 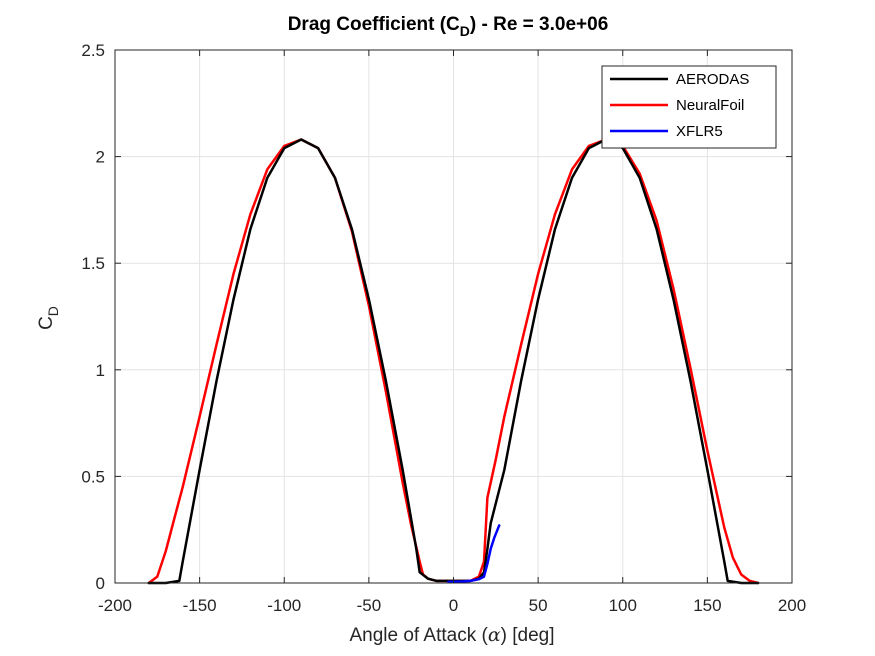 I want to click on x-axis-label-symbol: α, so click(x=494, y=635).